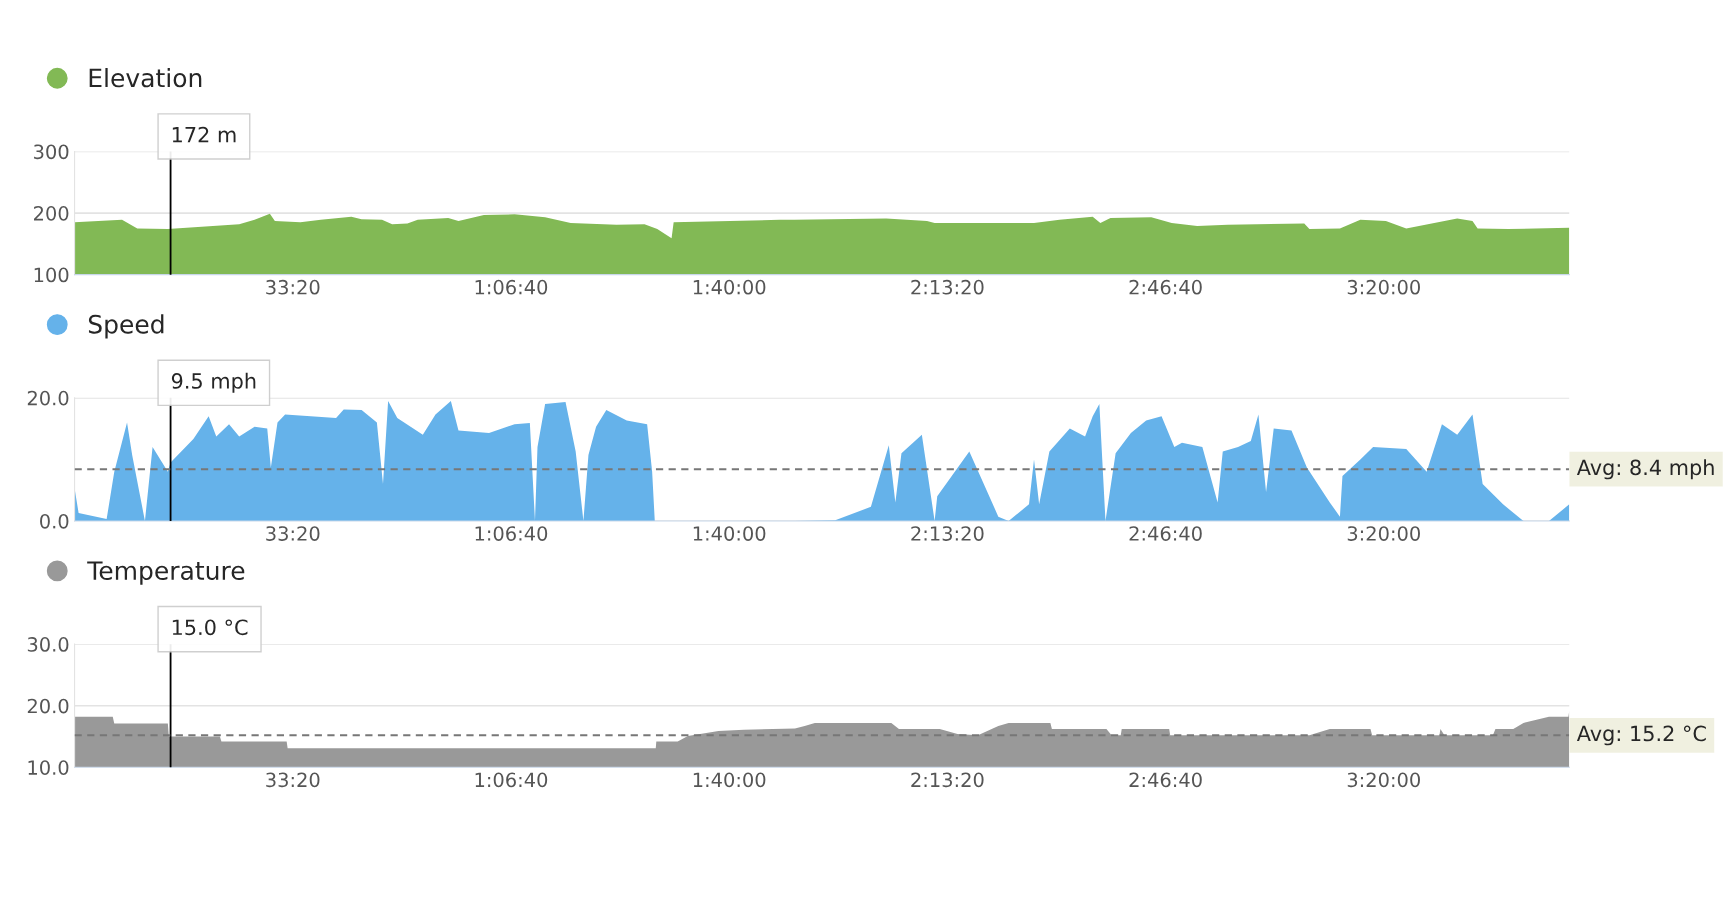 This screenshot has height=918, width=1734. Describe the element at coordinates (48, 644) in the screenshot. I see `y-tick-label: 30.0` at that location.